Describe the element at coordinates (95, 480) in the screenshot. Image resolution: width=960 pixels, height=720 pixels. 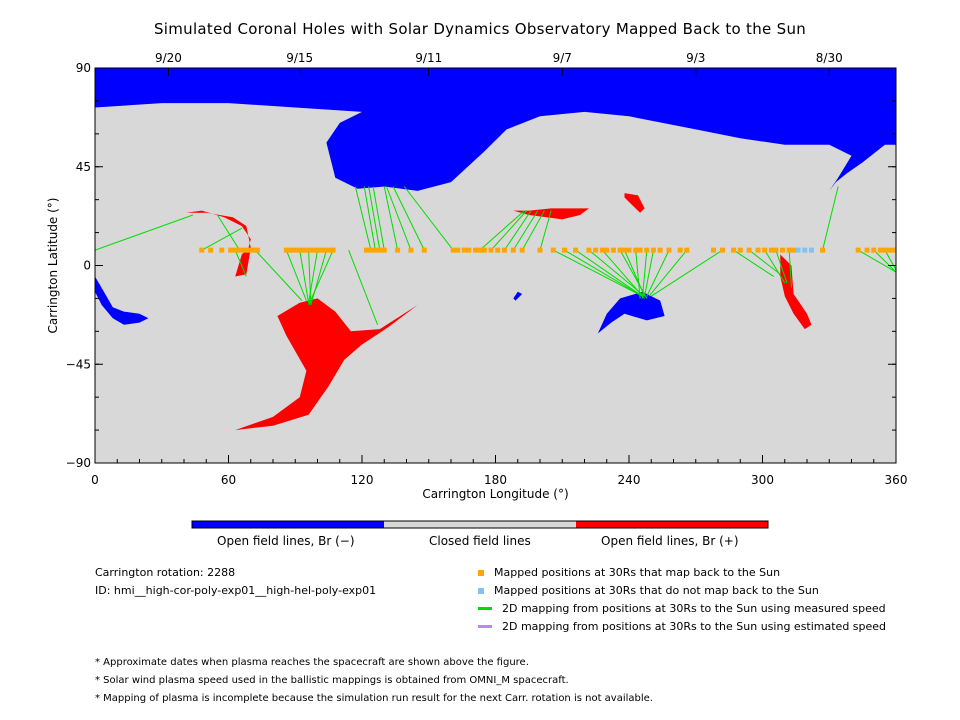
I see `x-tick-label: 0` at that location.